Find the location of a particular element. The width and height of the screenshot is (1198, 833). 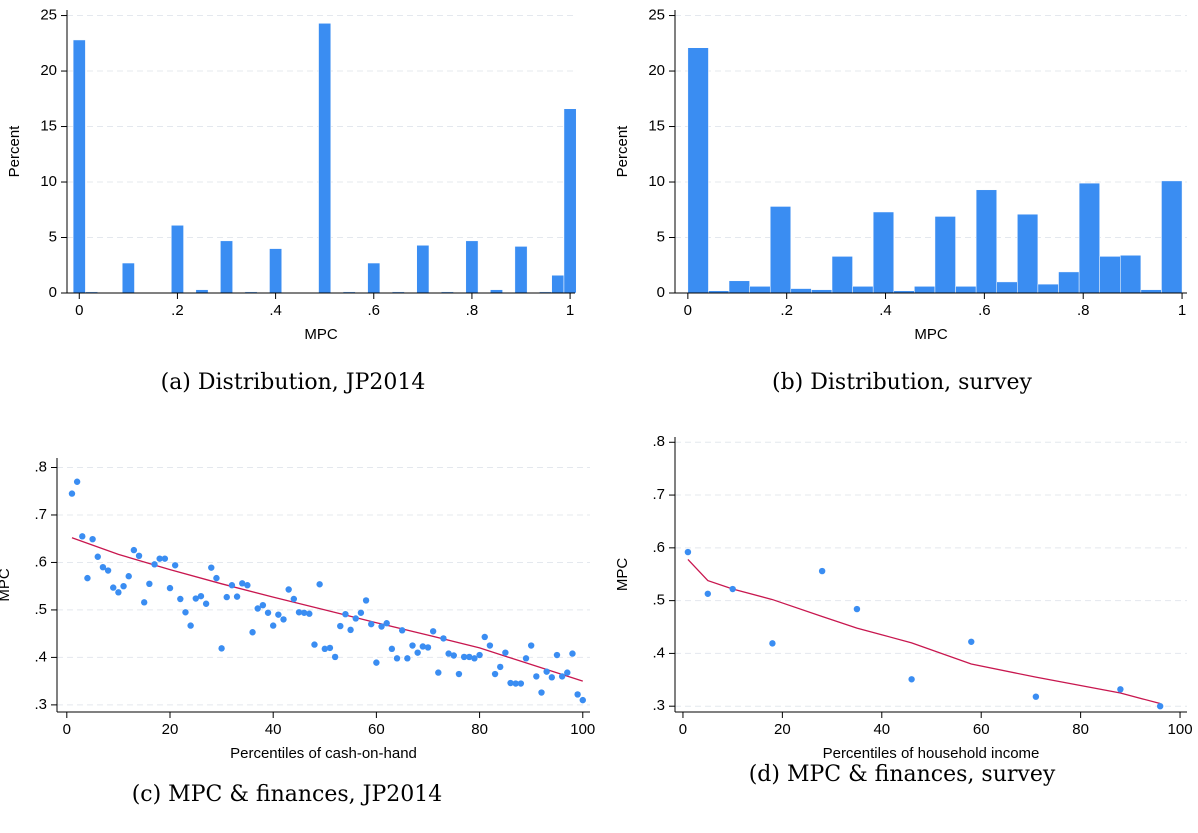

x-tick-label: 20 is located at coordinates (170, 729).